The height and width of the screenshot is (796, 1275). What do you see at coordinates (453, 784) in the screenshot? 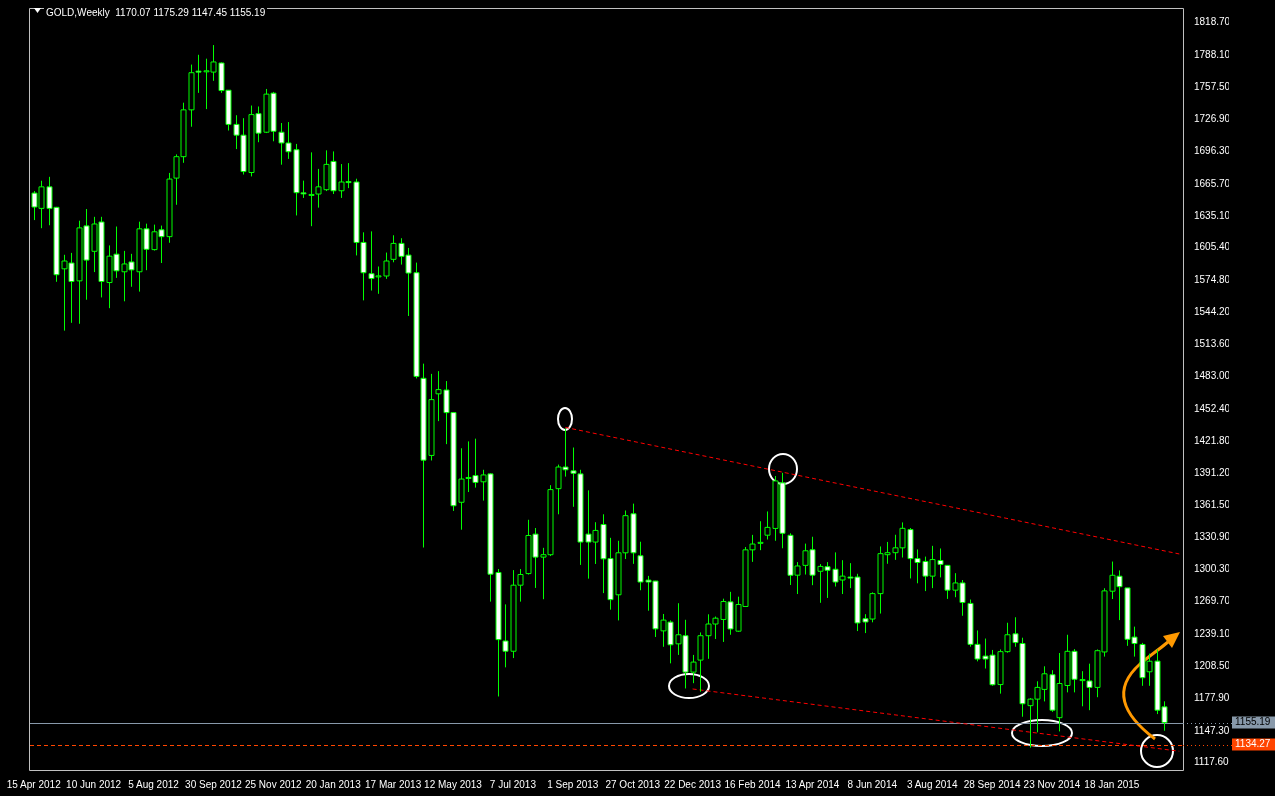
I see `x-tick-label: 12 May 2013` at bounding box center [453, 784].